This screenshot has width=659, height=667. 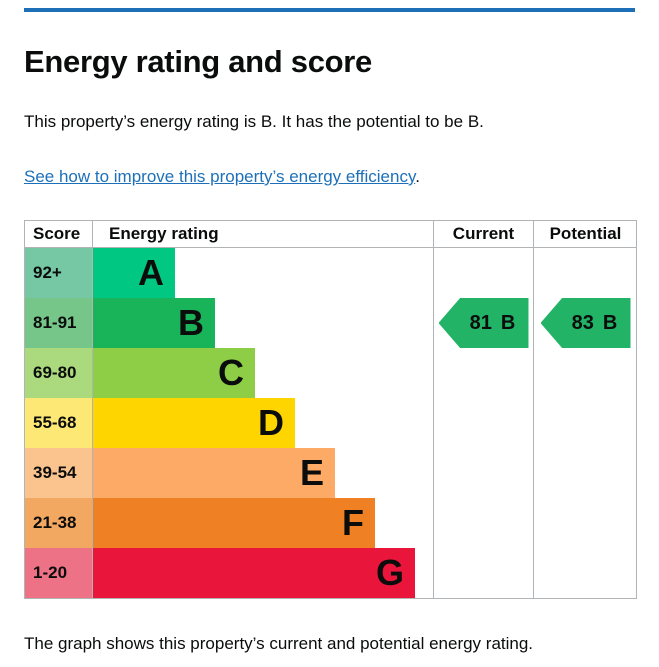 I want to click on band-bar-cell-g: G, so click(x=263, y=573).